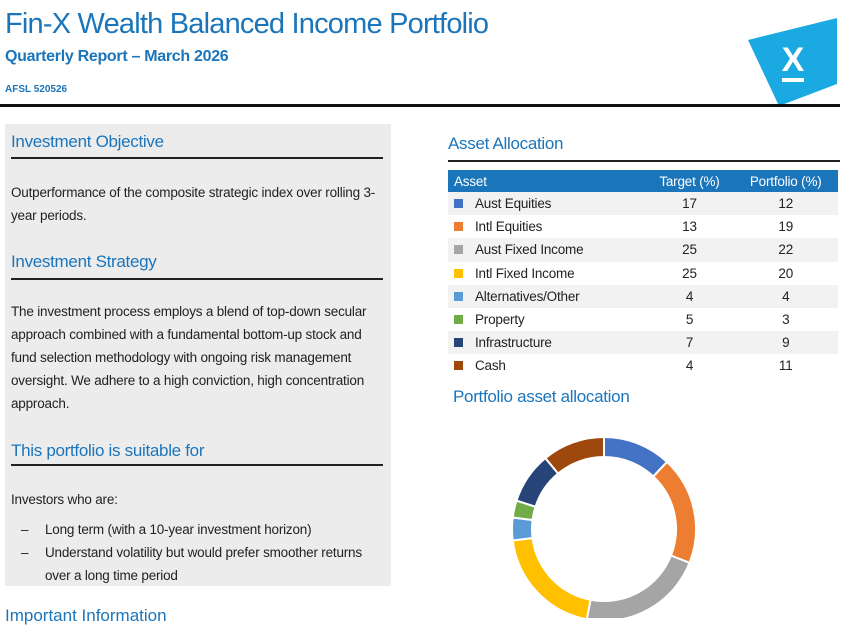  I want to click on asset-allocation-heading: Asset Allocation, so click(506, 143).